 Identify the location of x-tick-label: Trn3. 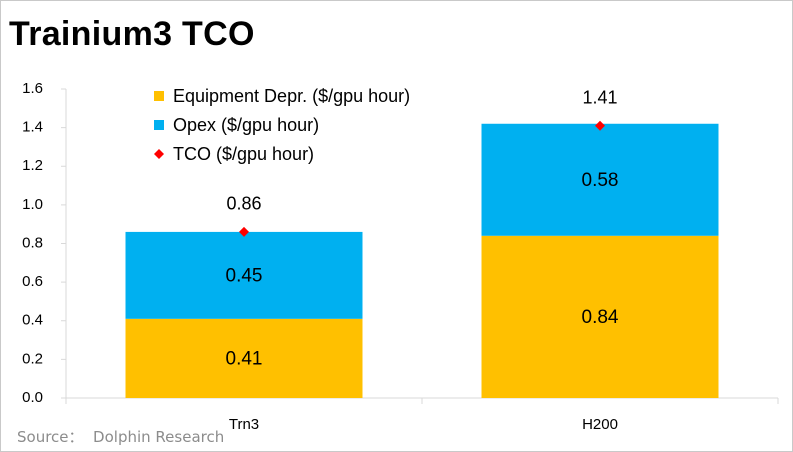
(244, 424).